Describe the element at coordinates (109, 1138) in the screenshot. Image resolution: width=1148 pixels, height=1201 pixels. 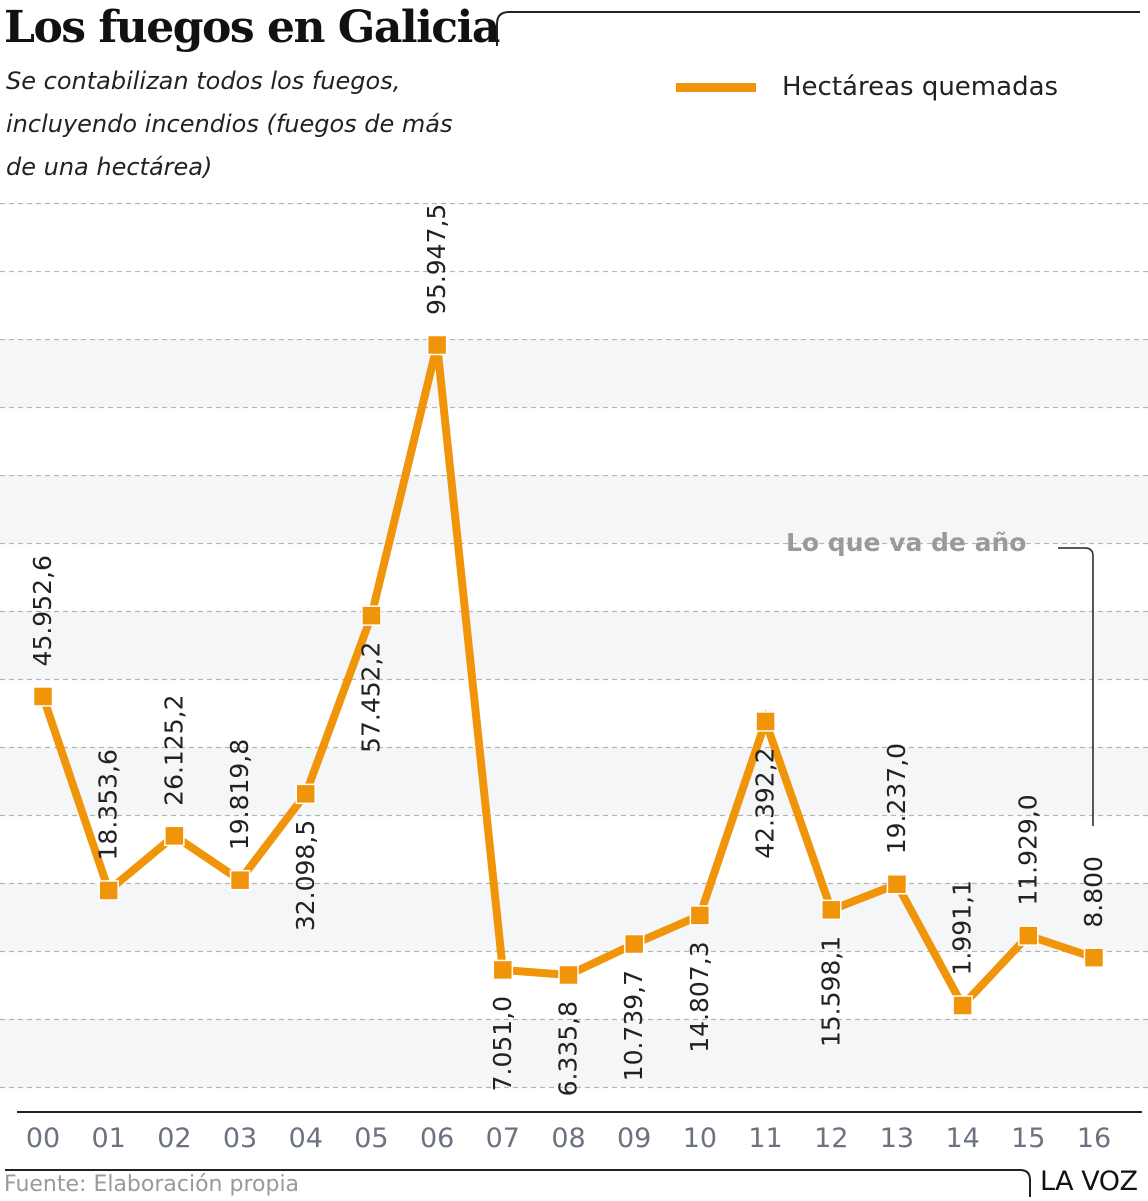
I see `x-tick-label: 01` at that location.